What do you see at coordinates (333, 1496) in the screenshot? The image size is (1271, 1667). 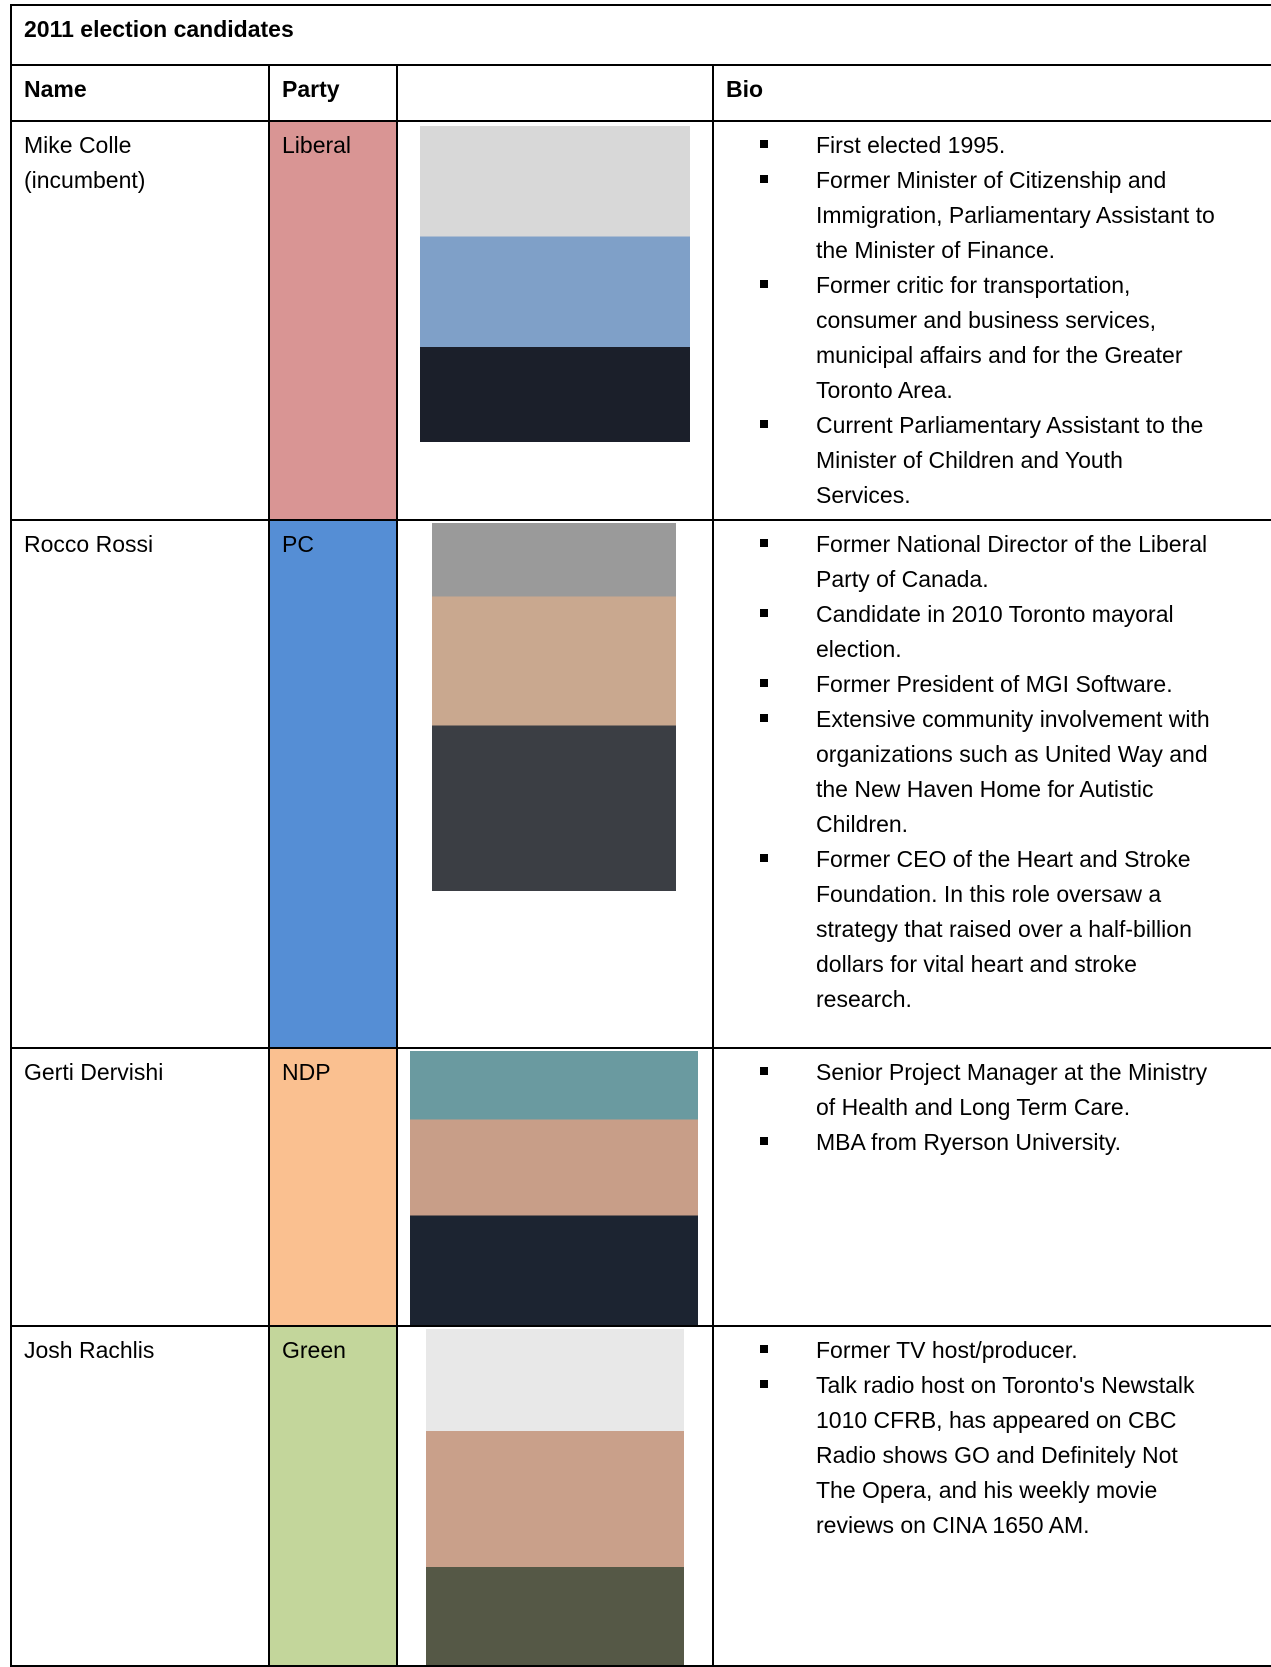 I see `party-cell: Green` at bounding box center [333, 1496].